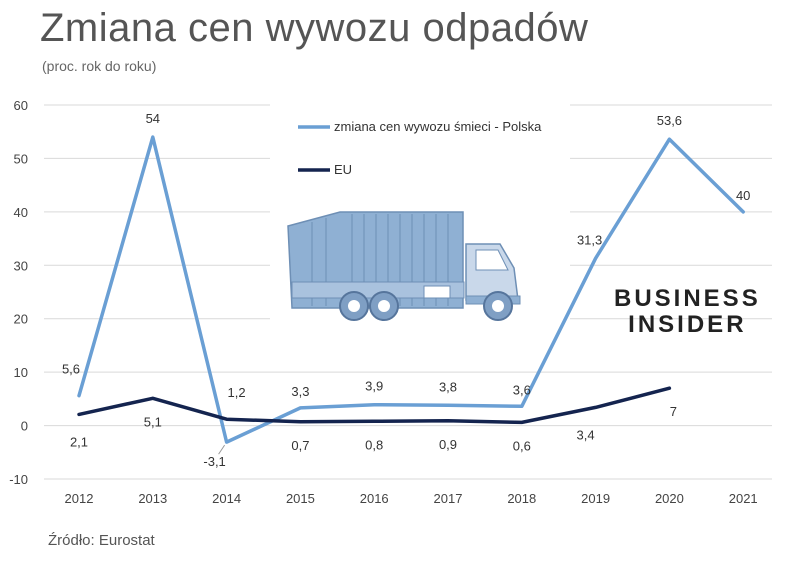 The height and width of the screenshot is (578, 800). What do you see at coordinates (79, 498) in the screenshot?
I see `x-tick-label: 2012` at bounding box center [79, 498].